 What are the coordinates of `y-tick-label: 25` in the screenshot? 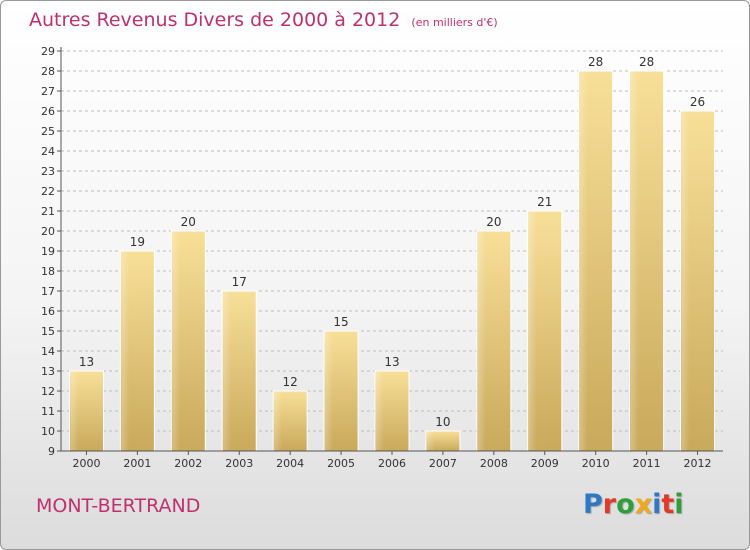 It's located at (48, 131).